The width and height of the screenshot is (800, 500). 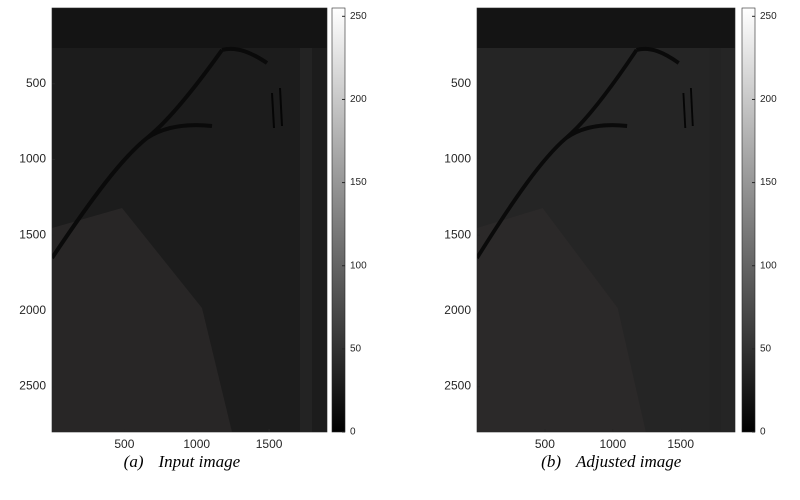 I want to click on caption-label: (b), so click(x=551, y=461).